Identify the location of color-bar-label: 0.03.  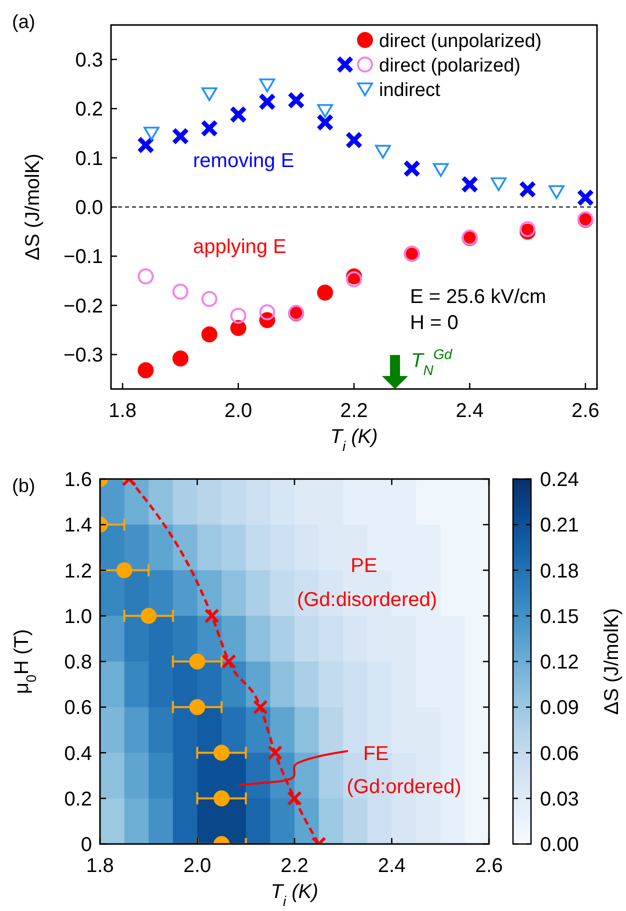
(559, 799).